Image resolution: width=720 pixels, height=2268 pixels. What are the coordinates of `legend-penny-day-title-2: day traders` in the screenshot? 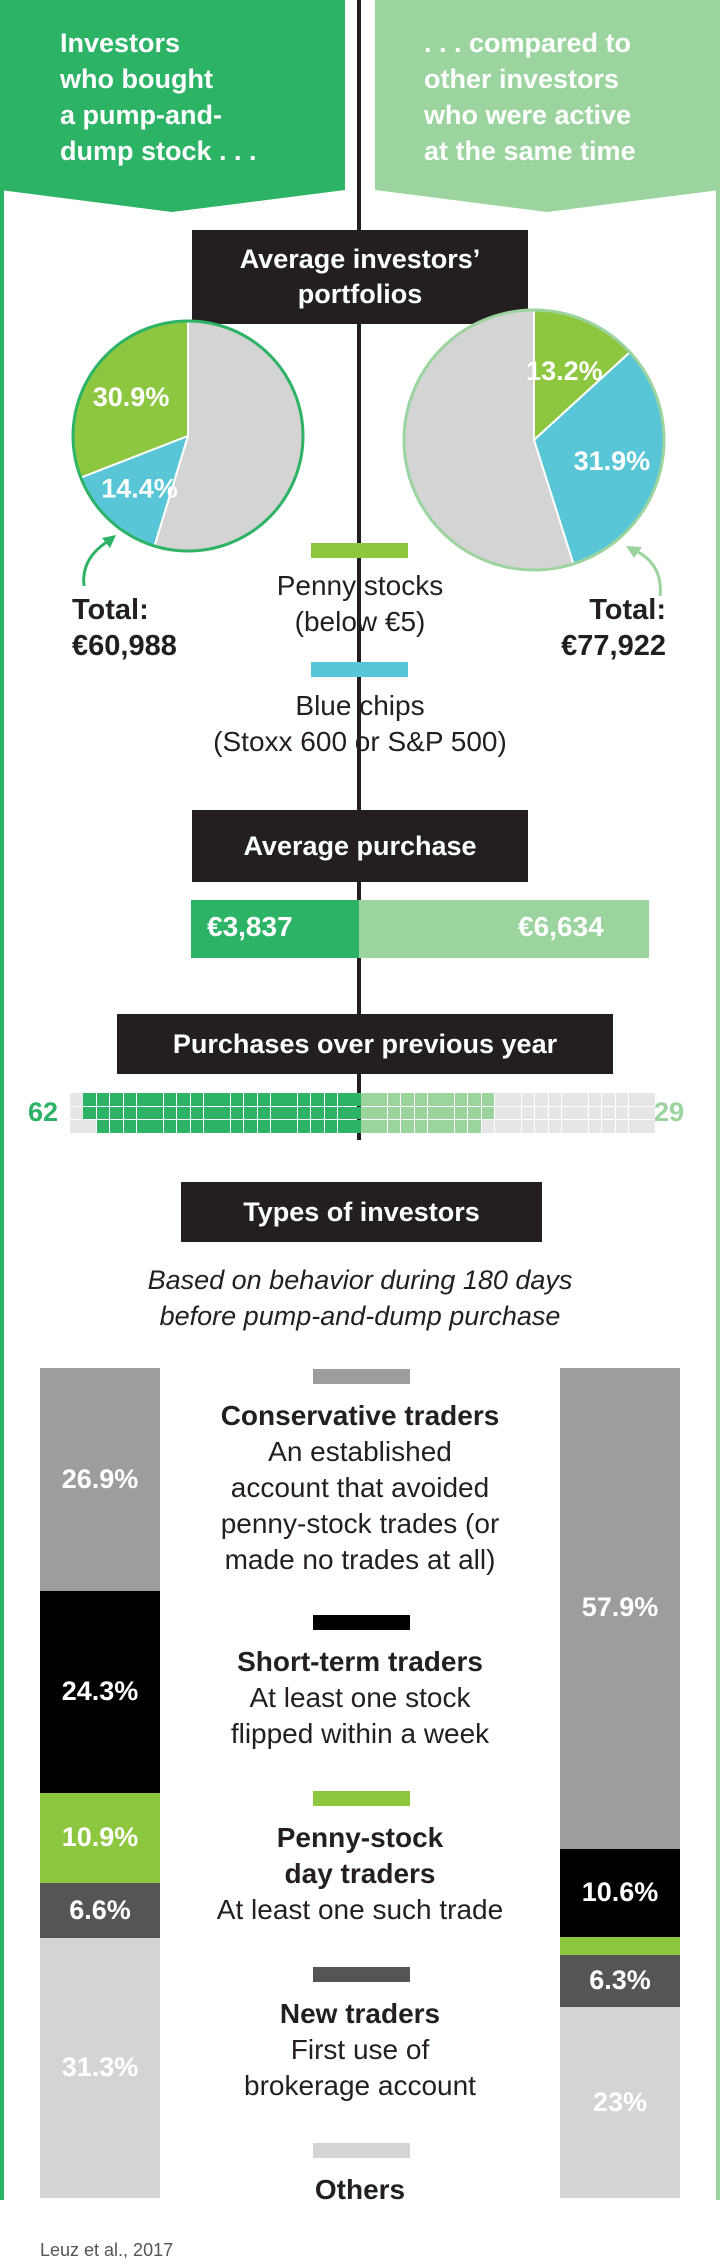 It's located at (360, 1873).